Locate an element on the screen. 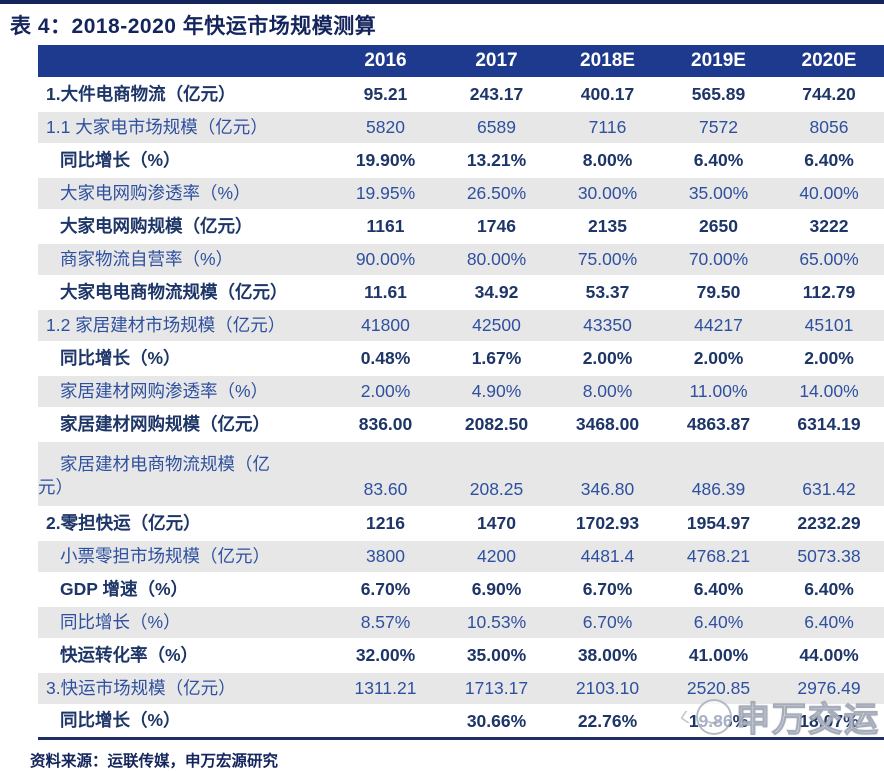 The image size is (884, 771). cell-value: 2520.85 is located at coordinates (718, 688).